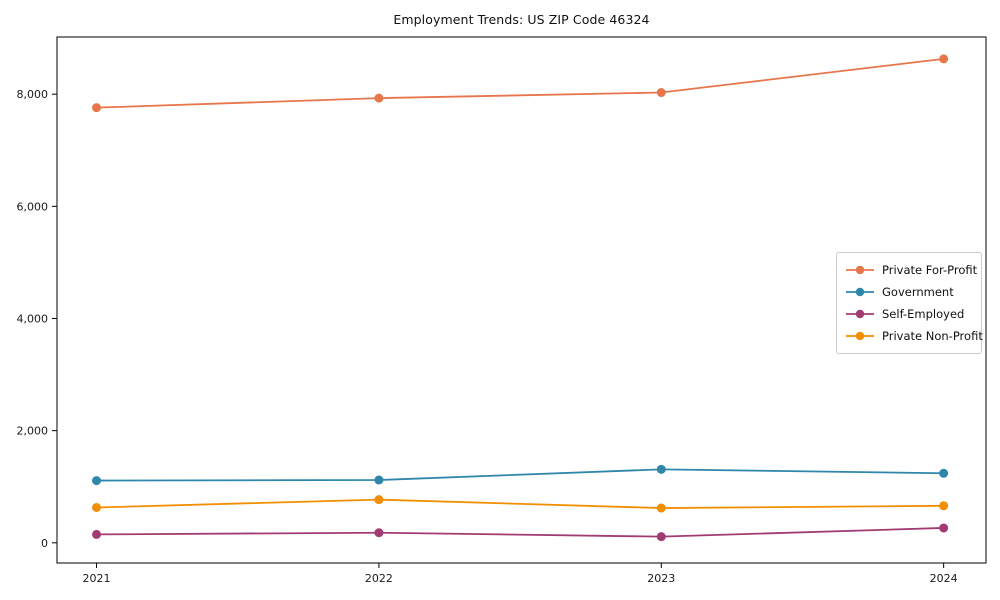 The width and height of the screenshot is (1000, 600). I want to click on series-line-private-non-profit, so click(520, 503).